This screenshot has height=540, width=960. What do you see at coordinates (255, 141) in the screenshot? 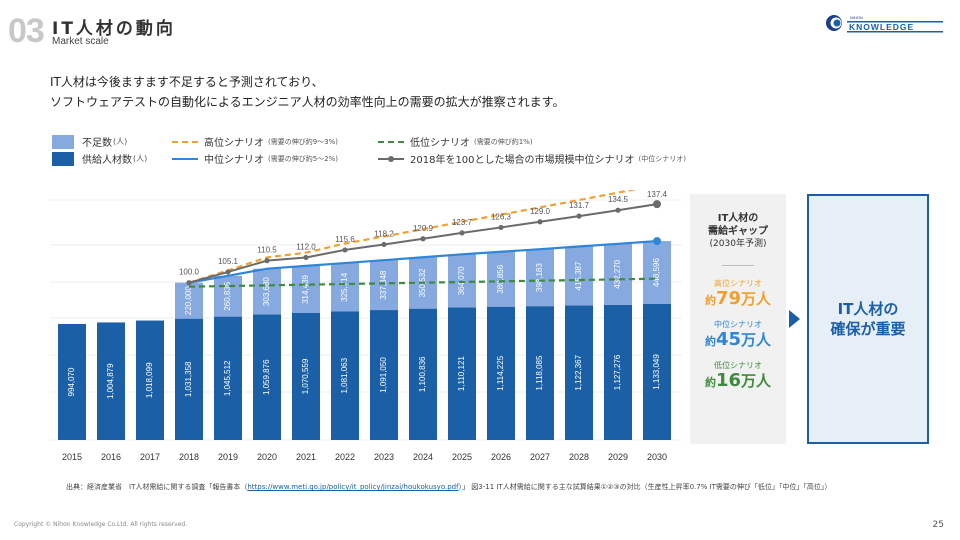
I see `legend-high: 高位シナリオ (需要の伸び約9〜3%)` at bounding box center [255, 141].